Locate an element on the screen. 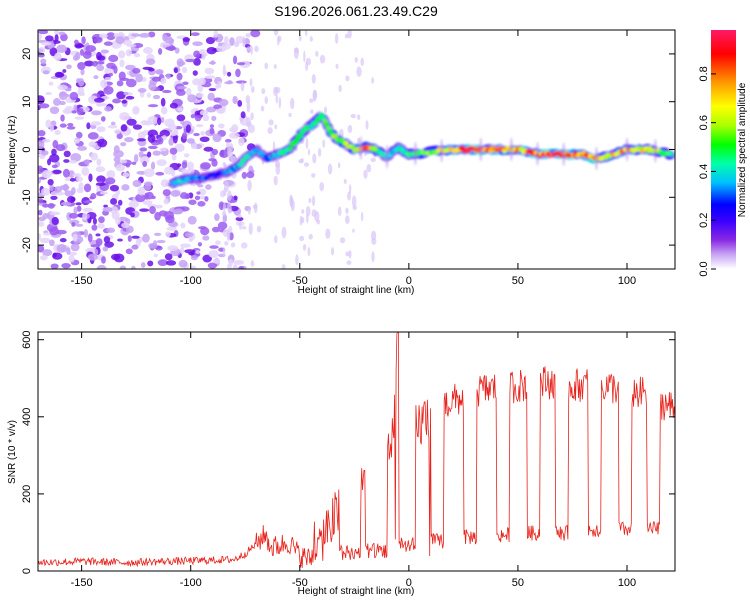 This screenshot has height=600, width=750. snr-x-label: Height of straight line (km) is located at coordinates (356, 591).